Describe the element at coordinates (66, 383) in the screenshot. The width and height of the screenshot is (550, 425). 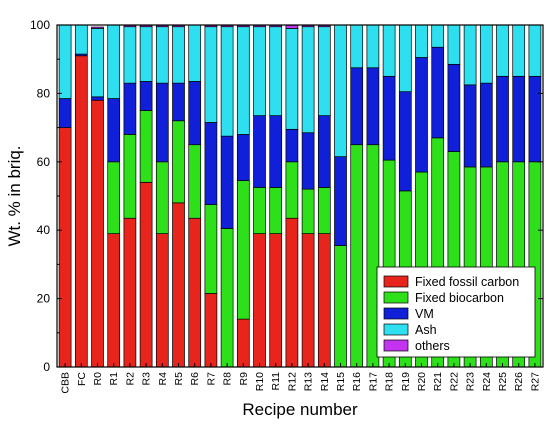
I see `x-tick-label: CBB` at that location.